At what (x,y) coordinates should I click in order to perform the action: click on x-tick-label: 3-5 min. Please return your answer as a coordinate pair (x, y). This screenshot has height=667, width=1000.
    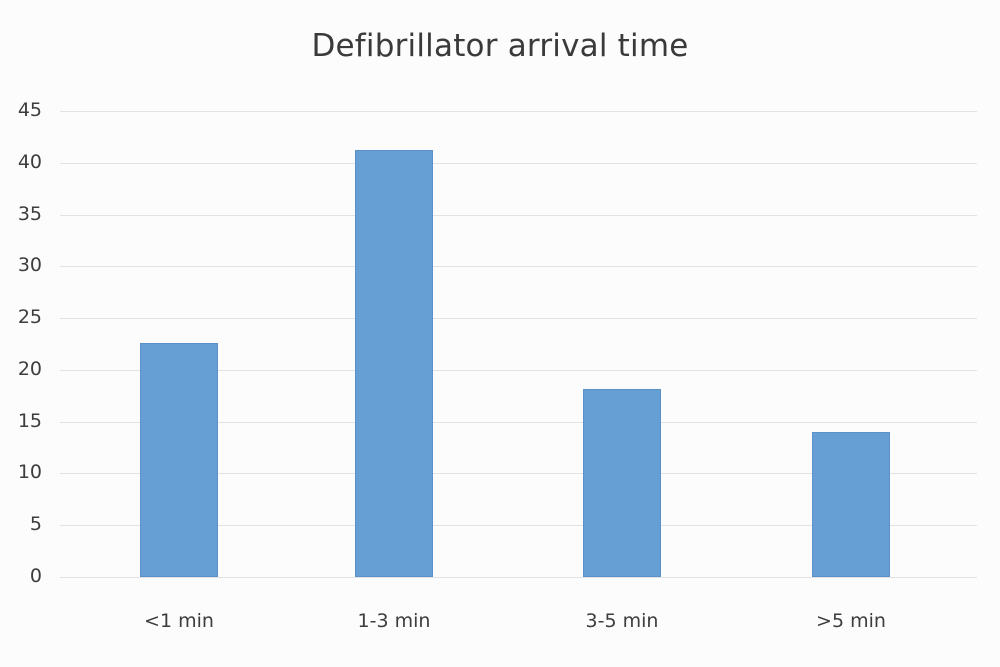
    Looking at the image, I should click on (622, 621).